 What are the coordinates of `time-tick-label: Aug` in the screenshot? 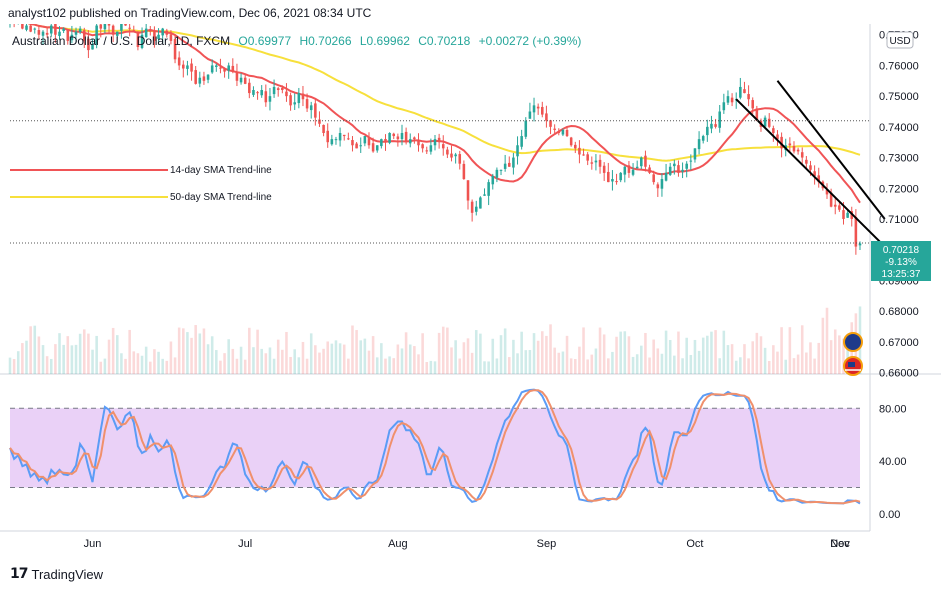 It's located at (398, 544).